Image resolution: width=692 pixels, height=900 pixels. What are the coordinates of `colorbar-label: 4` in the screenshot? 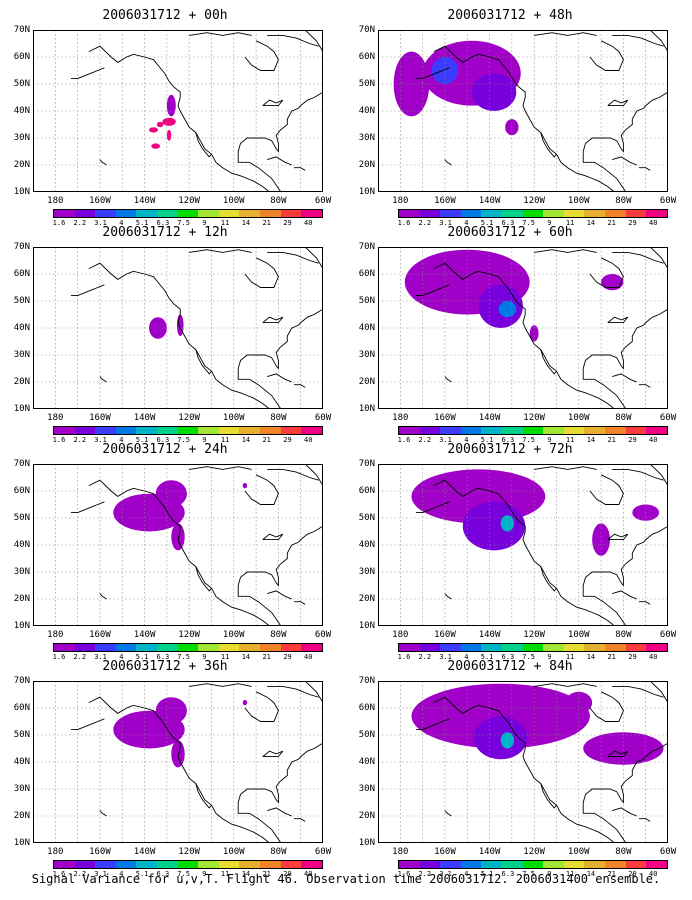 It's located at (466, 440).